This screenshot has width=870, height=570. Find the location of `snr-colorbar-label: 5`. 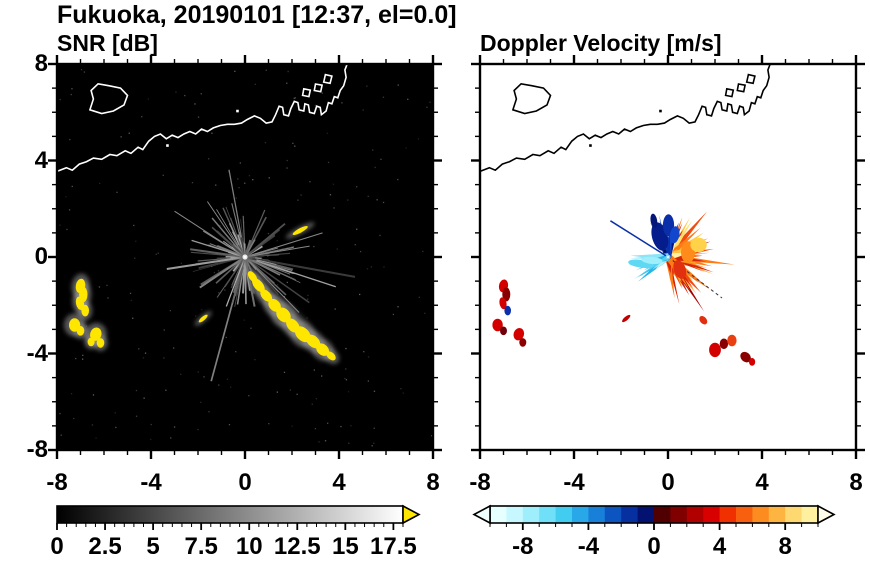

snr-colorbar-label: 5 is located at coordinates (153, 546).